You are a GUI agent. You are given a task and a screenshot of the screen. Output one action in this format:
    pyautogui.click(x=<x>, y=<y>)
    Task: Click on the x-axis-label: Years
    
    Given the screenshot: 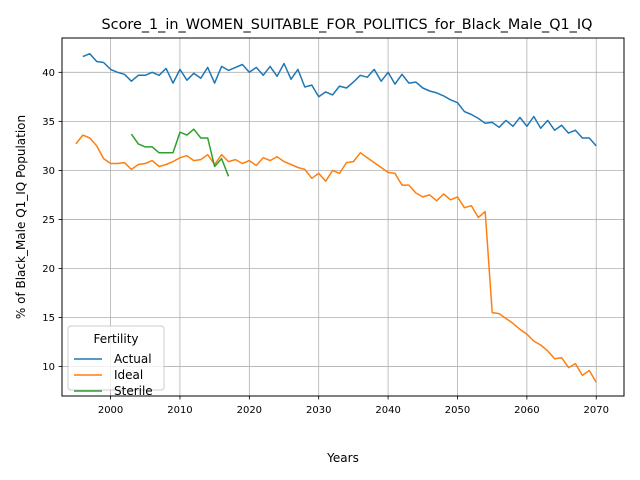 What is the action you would take?
    pyautogui.click(x=342, y=458)
    